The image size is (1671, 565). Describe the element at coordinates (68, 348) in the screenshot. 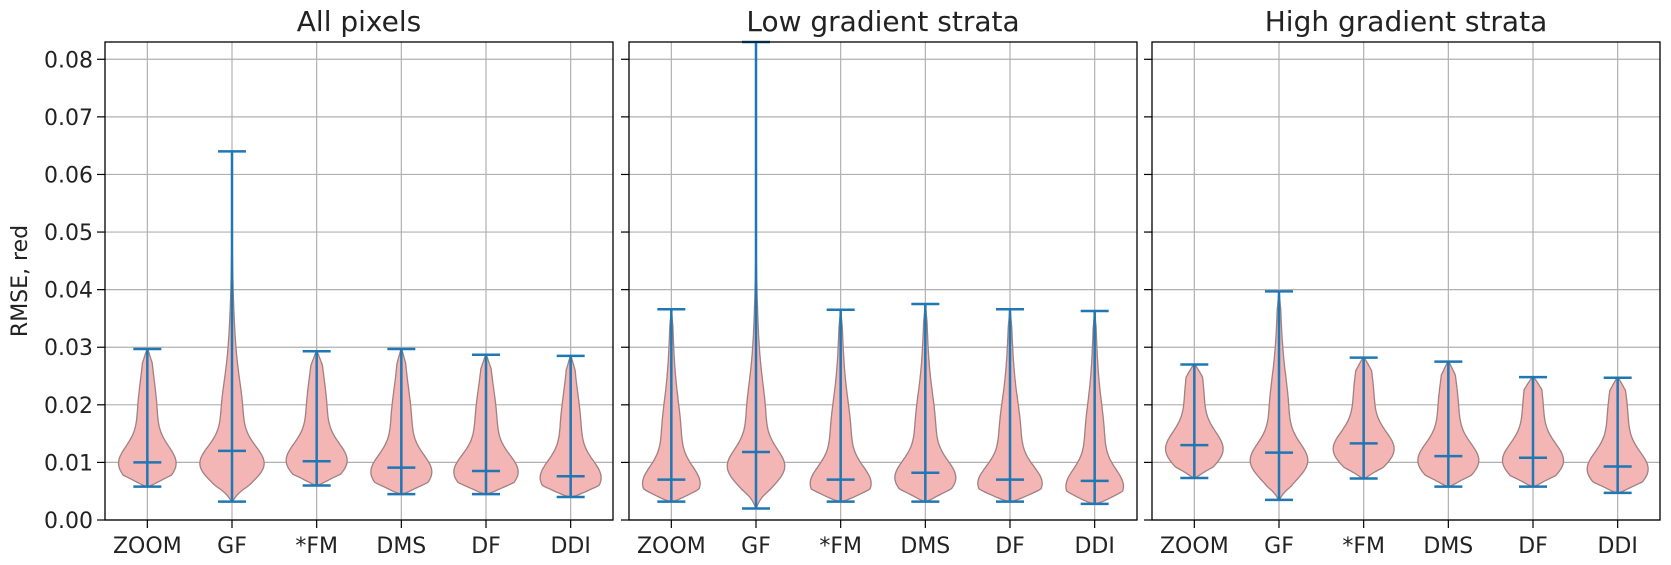

I see `y-tick-label: 0.03` at that location.